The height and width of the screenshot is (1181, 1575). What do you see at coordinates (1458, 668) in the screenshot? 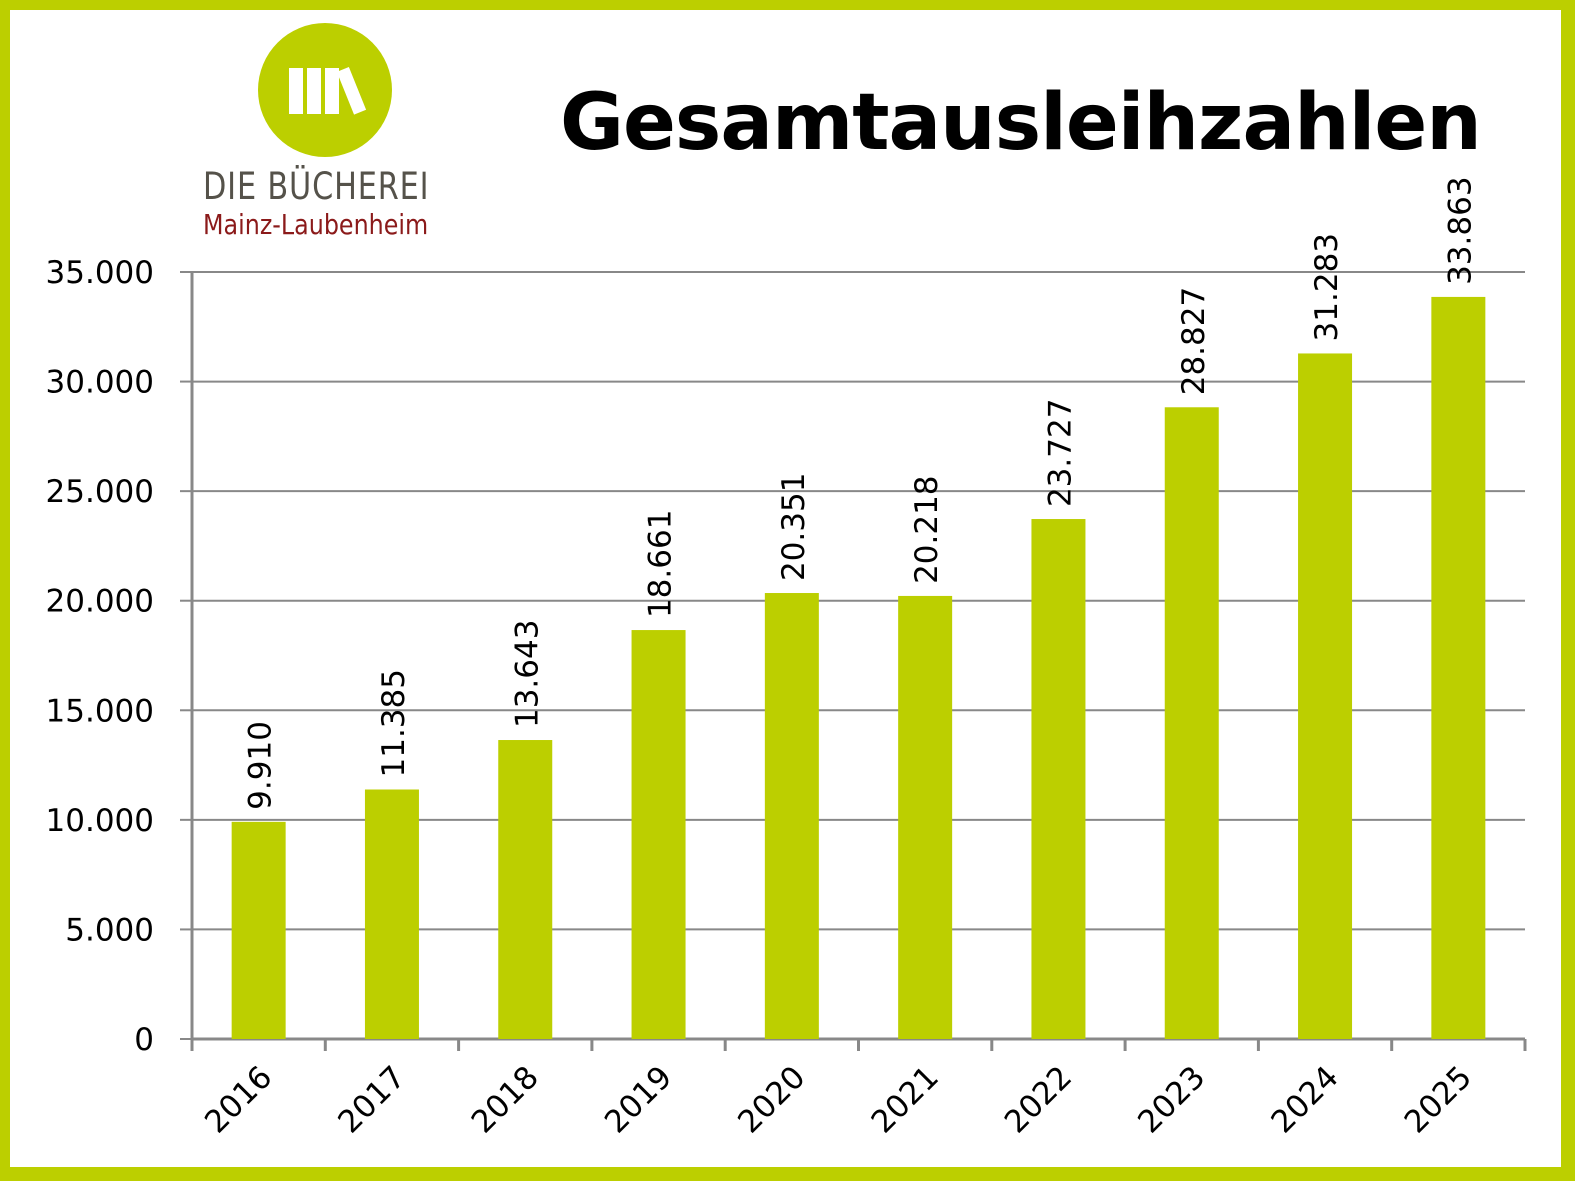
I see `bar-2025` at bounding box center [1458, 668].